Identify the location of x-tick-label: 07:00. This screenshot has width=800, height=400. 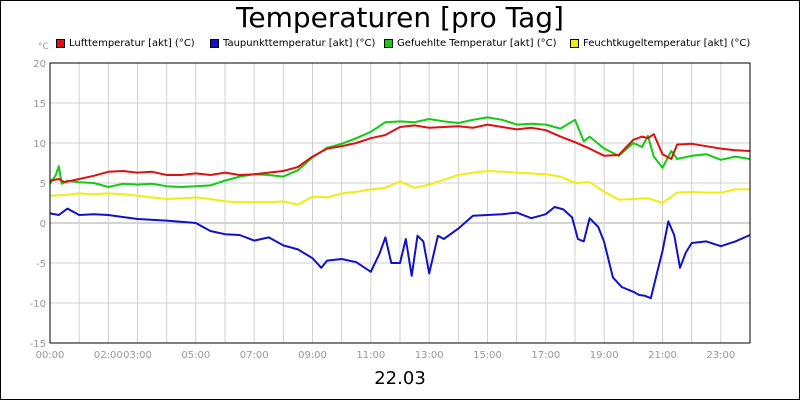
(254, 355).